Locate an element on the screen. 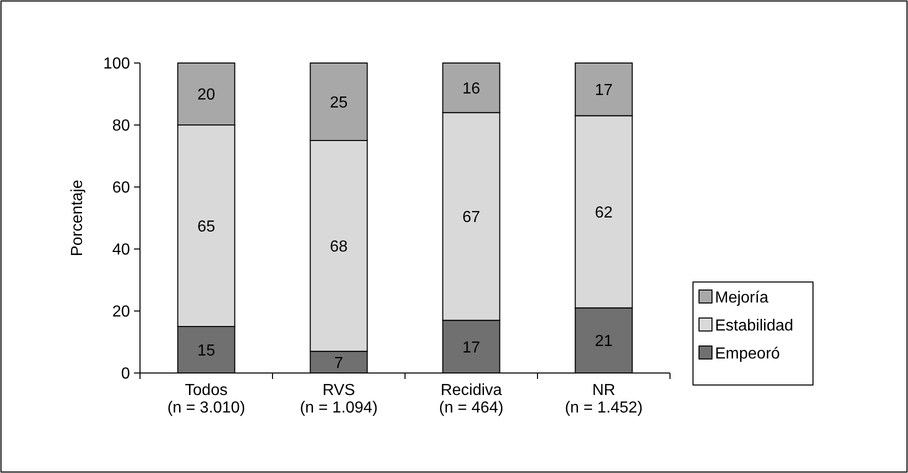  legend-label: Estabilidad is located at coordinates (754, 326).